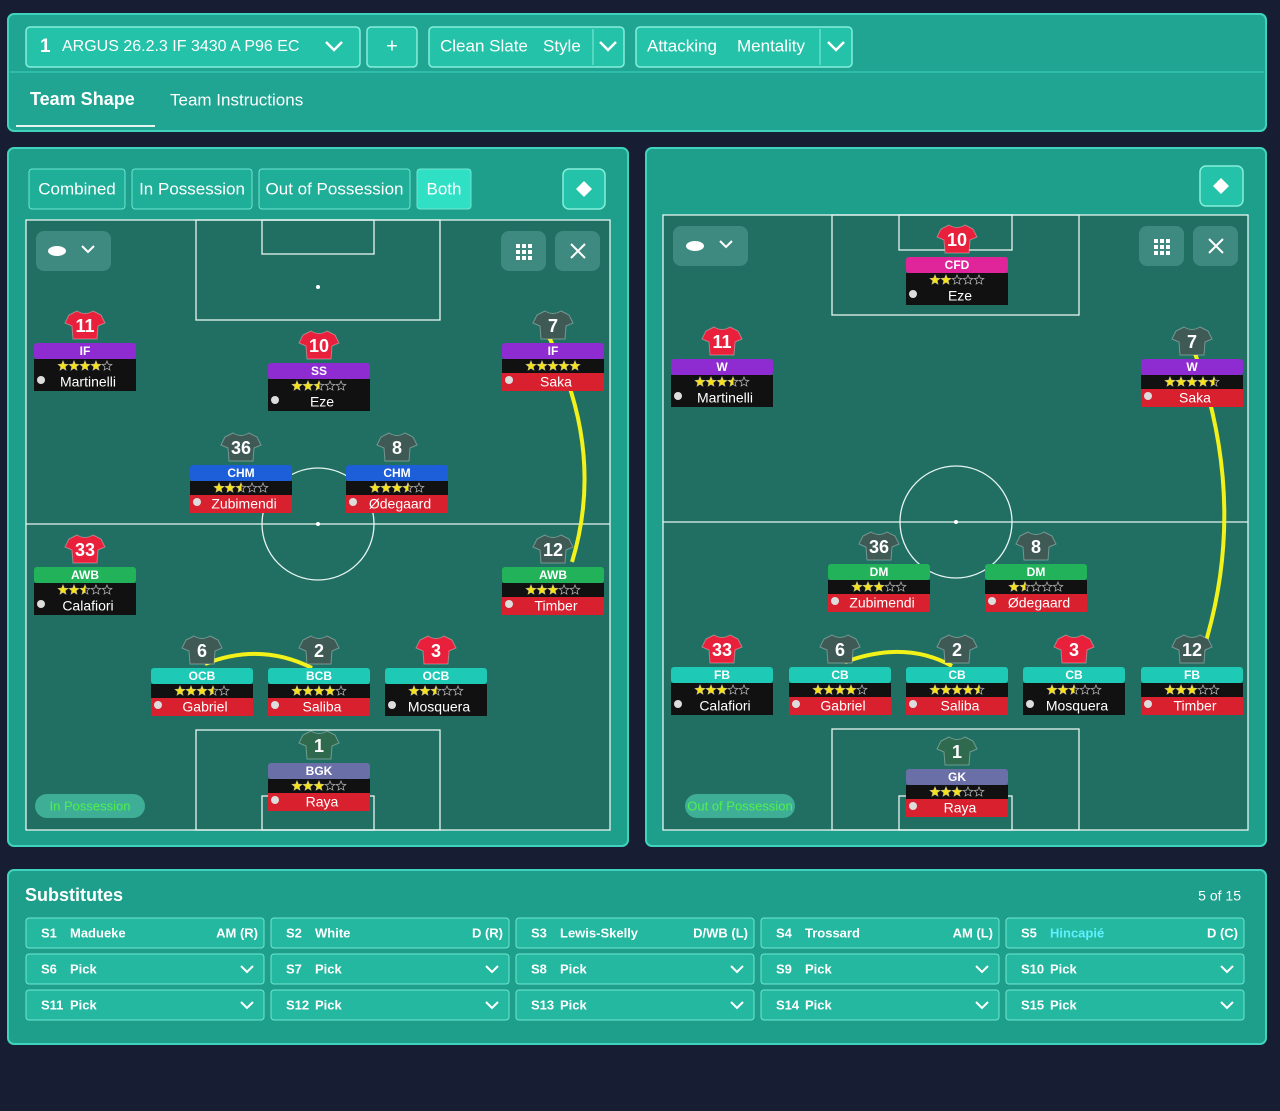  Describe the element at coordinates (392, 47) in the screenshot. I see `add-button` at that location.